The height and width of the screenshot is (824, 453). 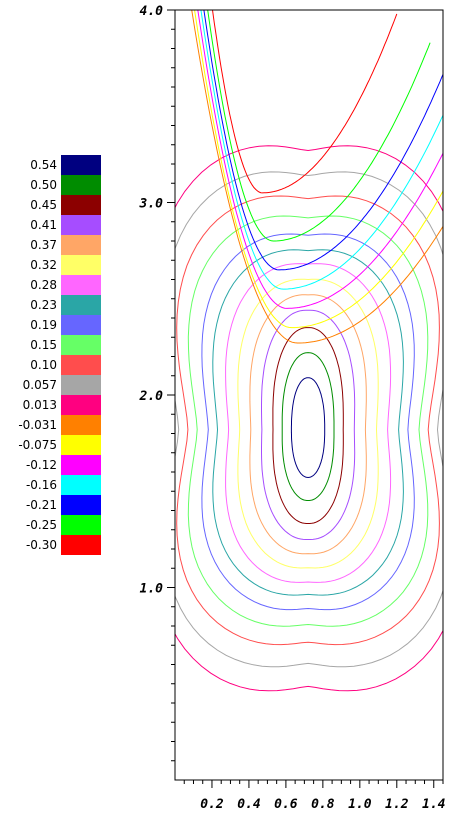 What do you see at coordinates (41, 525) in the screenshot?
I see `legend-label: -0.25` at bounding box center [41, 525].